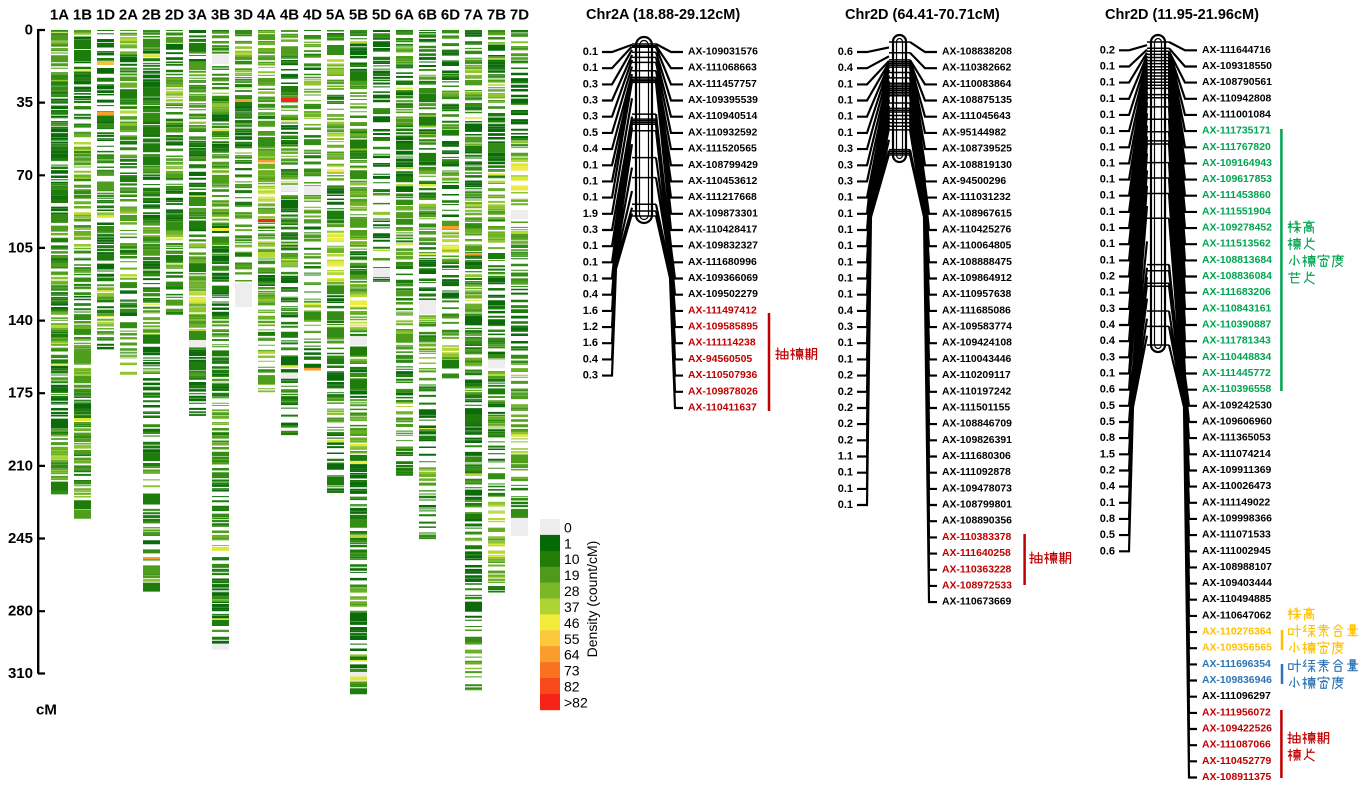 This screenshot has height=790, width=1366. Describe the element at coordinates (723, 213) in the screenshot. I see `svg-text: AX-109873301` at that location.